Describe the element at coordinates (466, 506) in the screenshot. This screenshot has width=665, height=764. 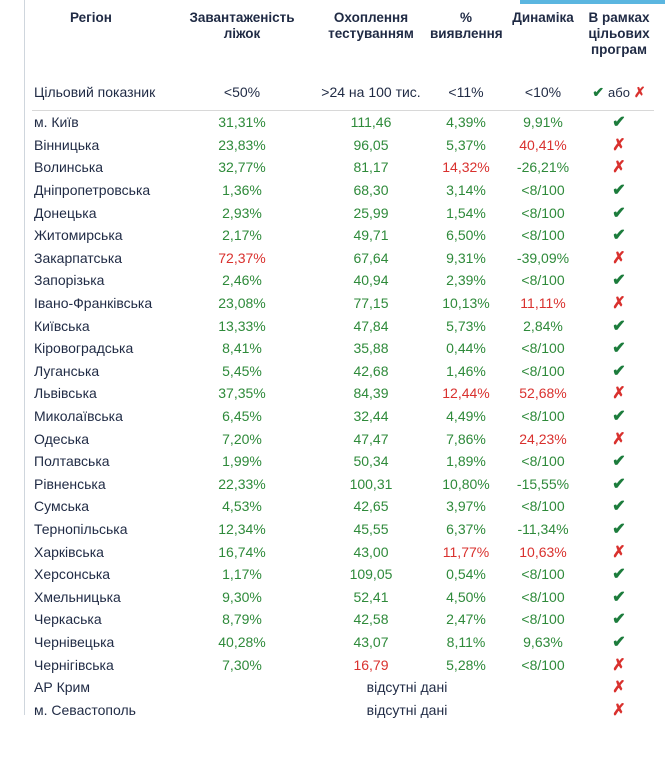
I see `detection-value: 3,97%` at that location.